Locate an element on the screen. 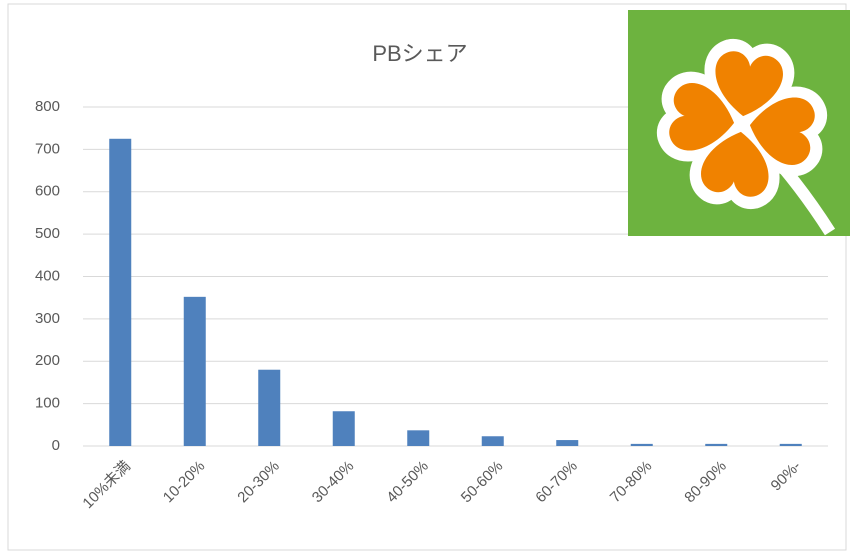  y-tick-label: 100 is located at coordinates (47, 403).